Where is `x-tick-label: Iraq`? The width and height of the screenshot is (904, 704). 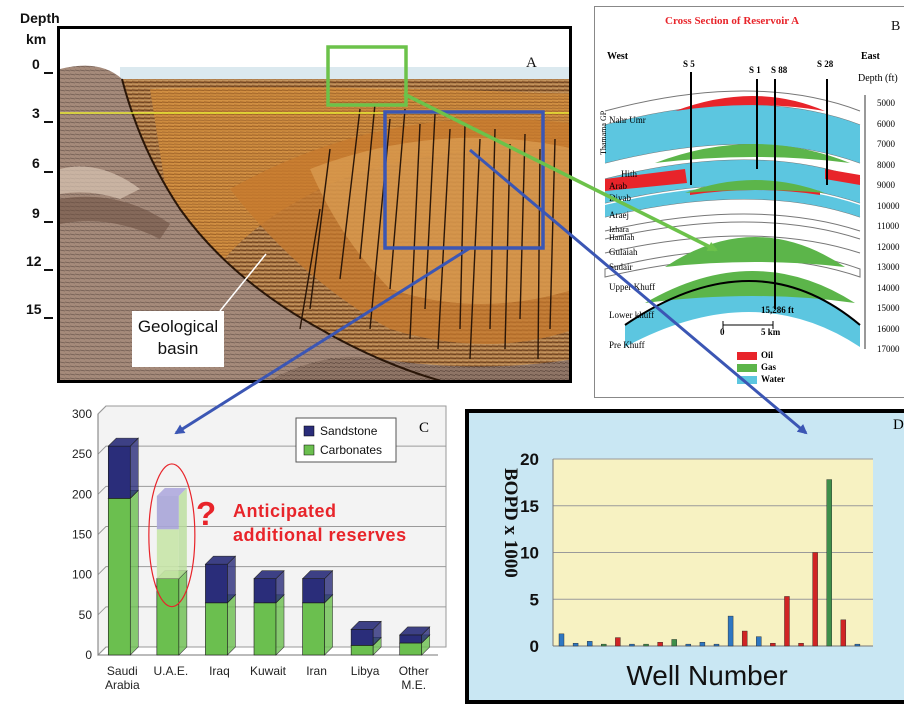 x-tick-label: Iraq is located at coordinates (219, 671).